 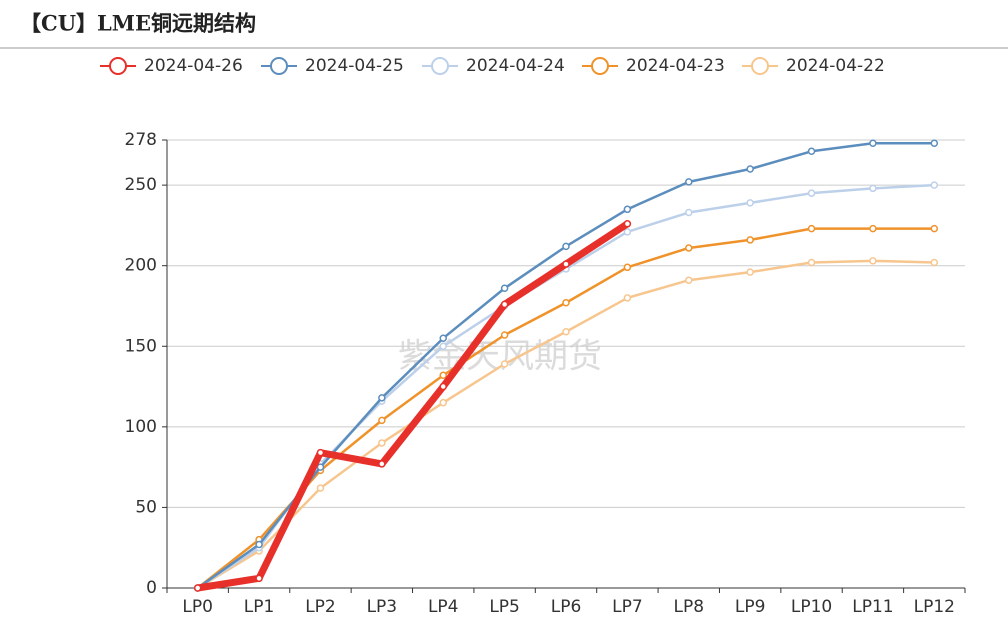 I want to click on x-tick-label: LP5, so click(x=504, y=607).